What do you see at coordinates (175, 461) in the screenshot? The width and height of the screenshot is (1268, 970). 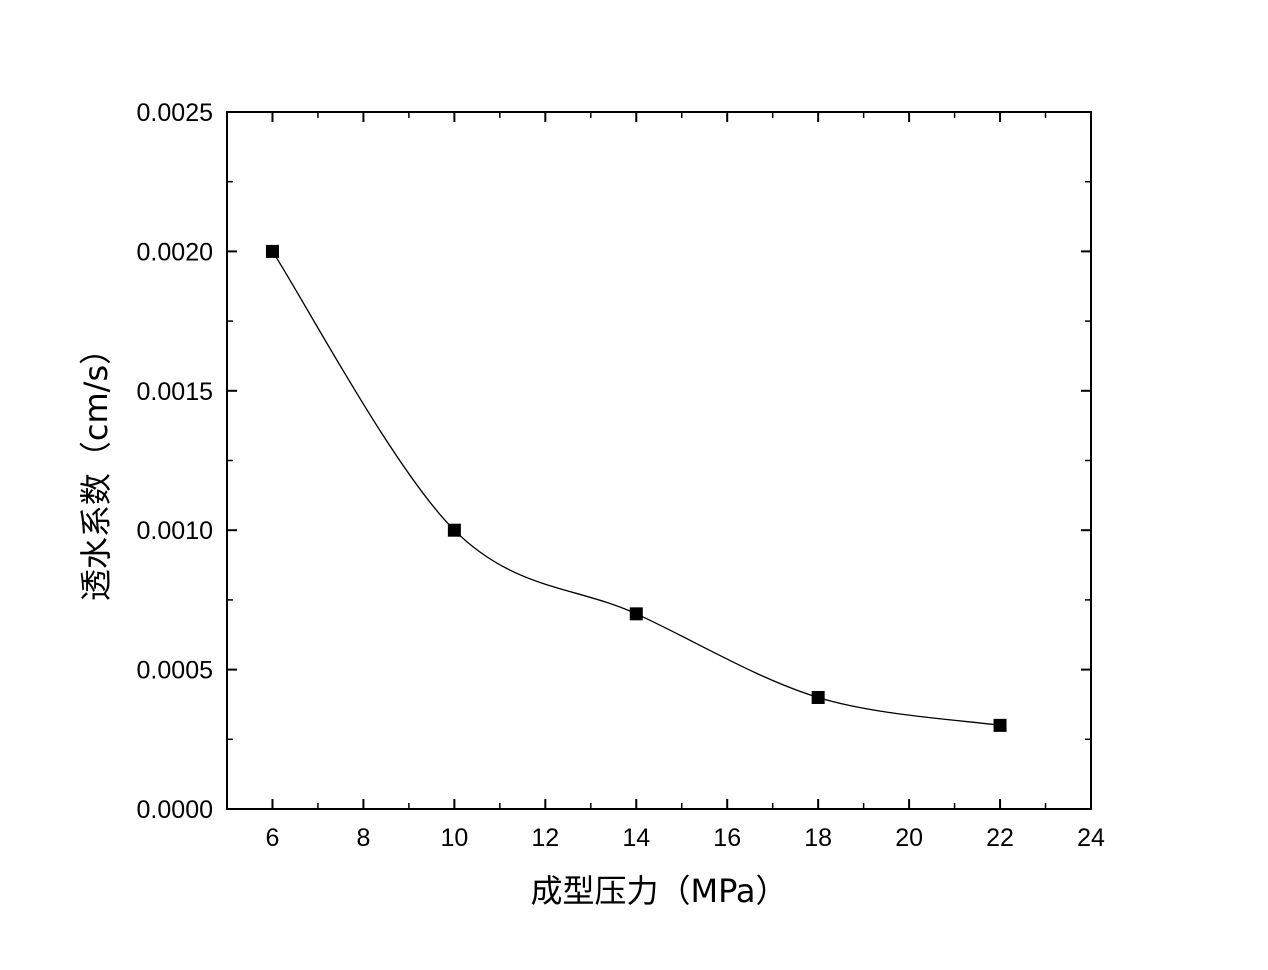 I see `y-axis-tick-labels: 0.0000 0.0005 0.0010 0.0015 0.0020 0.0025` at bounding box center [175, 461].